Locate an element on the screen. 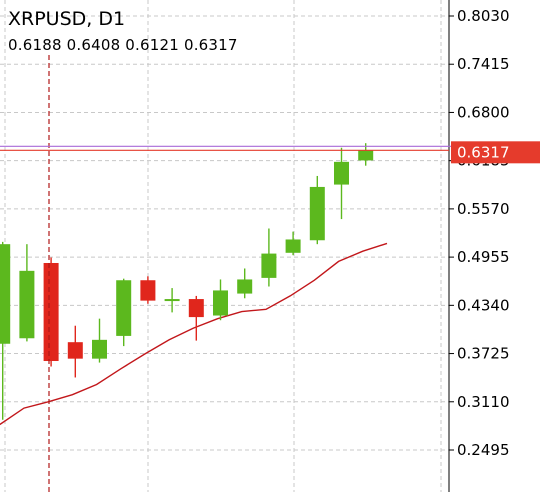  axis-tick-label: 0.7415 is located at coordinates (483, 64).